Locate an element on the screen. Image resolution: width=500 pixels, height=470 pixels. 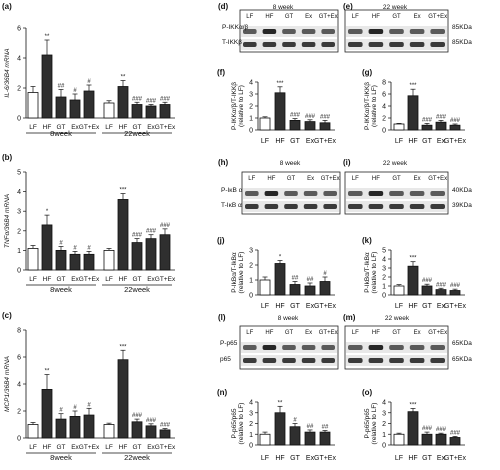
lane-label: HF is located at coordinates (376, 17).